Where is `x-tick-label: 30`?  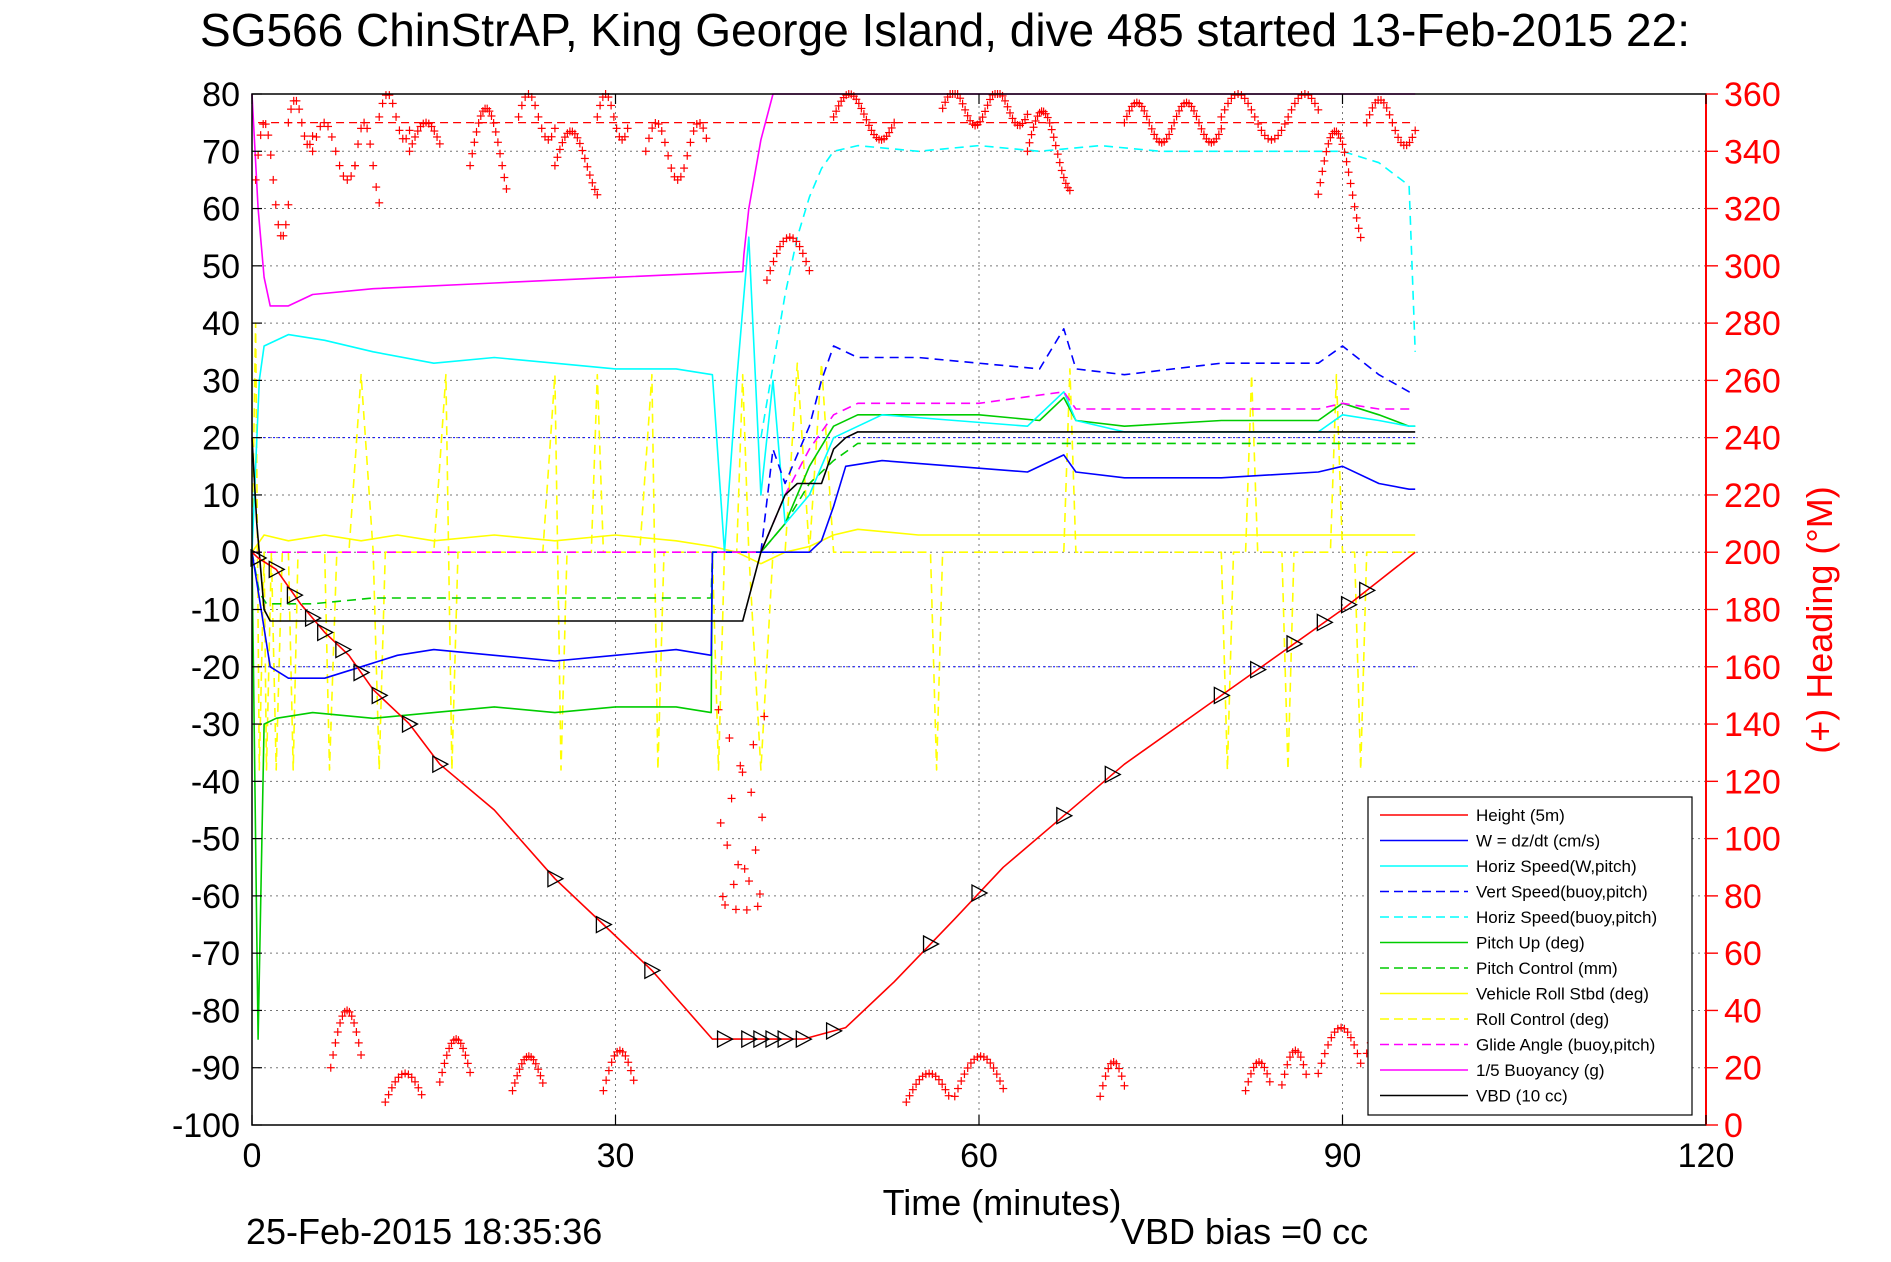 x-tick-label: 30 is located at coordinates (616, 1156).